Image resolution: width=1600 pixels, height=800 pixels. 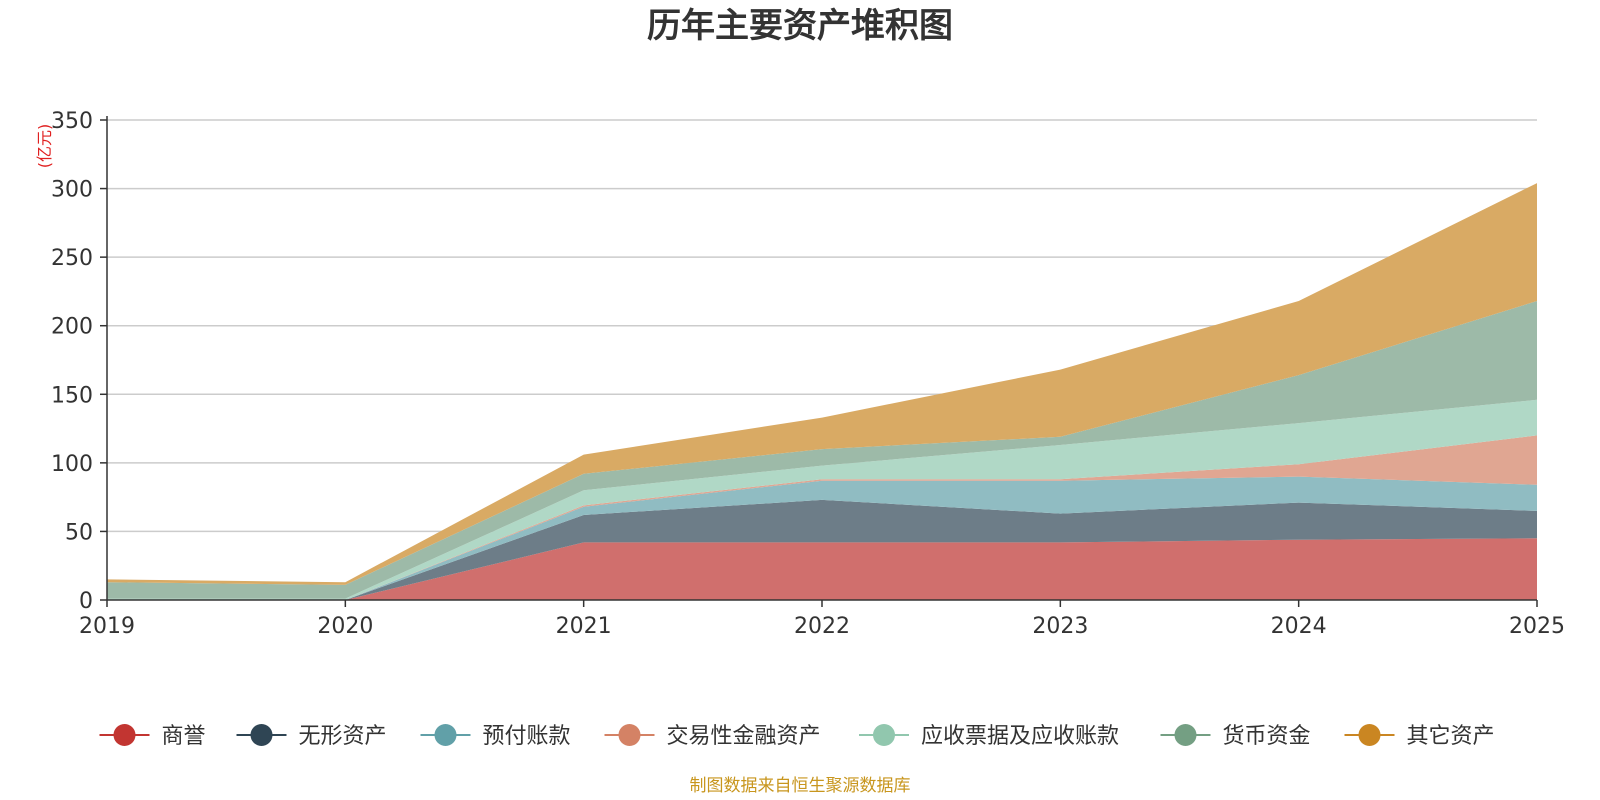 I want to click on legend-item-3: 预付账款, so click(x=495, y=736).